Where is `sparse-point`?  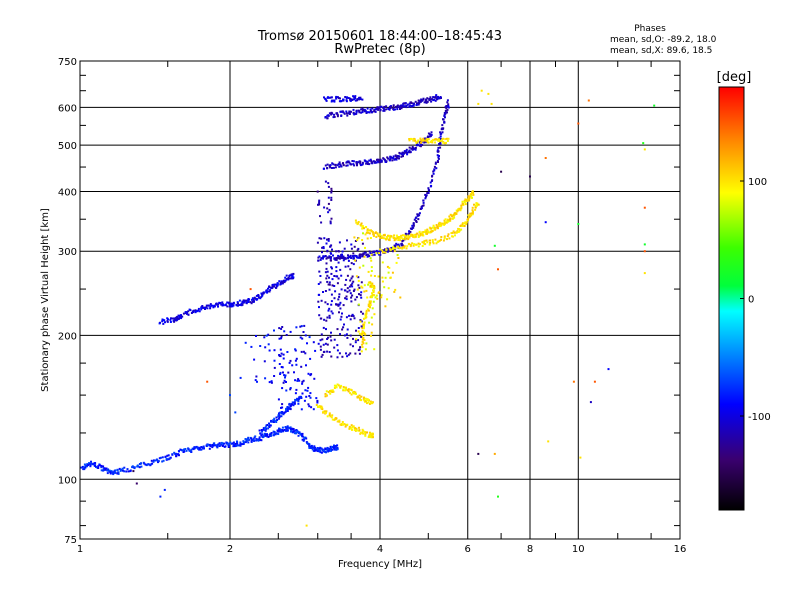
sparse-point is located at coordinates (530, 176).